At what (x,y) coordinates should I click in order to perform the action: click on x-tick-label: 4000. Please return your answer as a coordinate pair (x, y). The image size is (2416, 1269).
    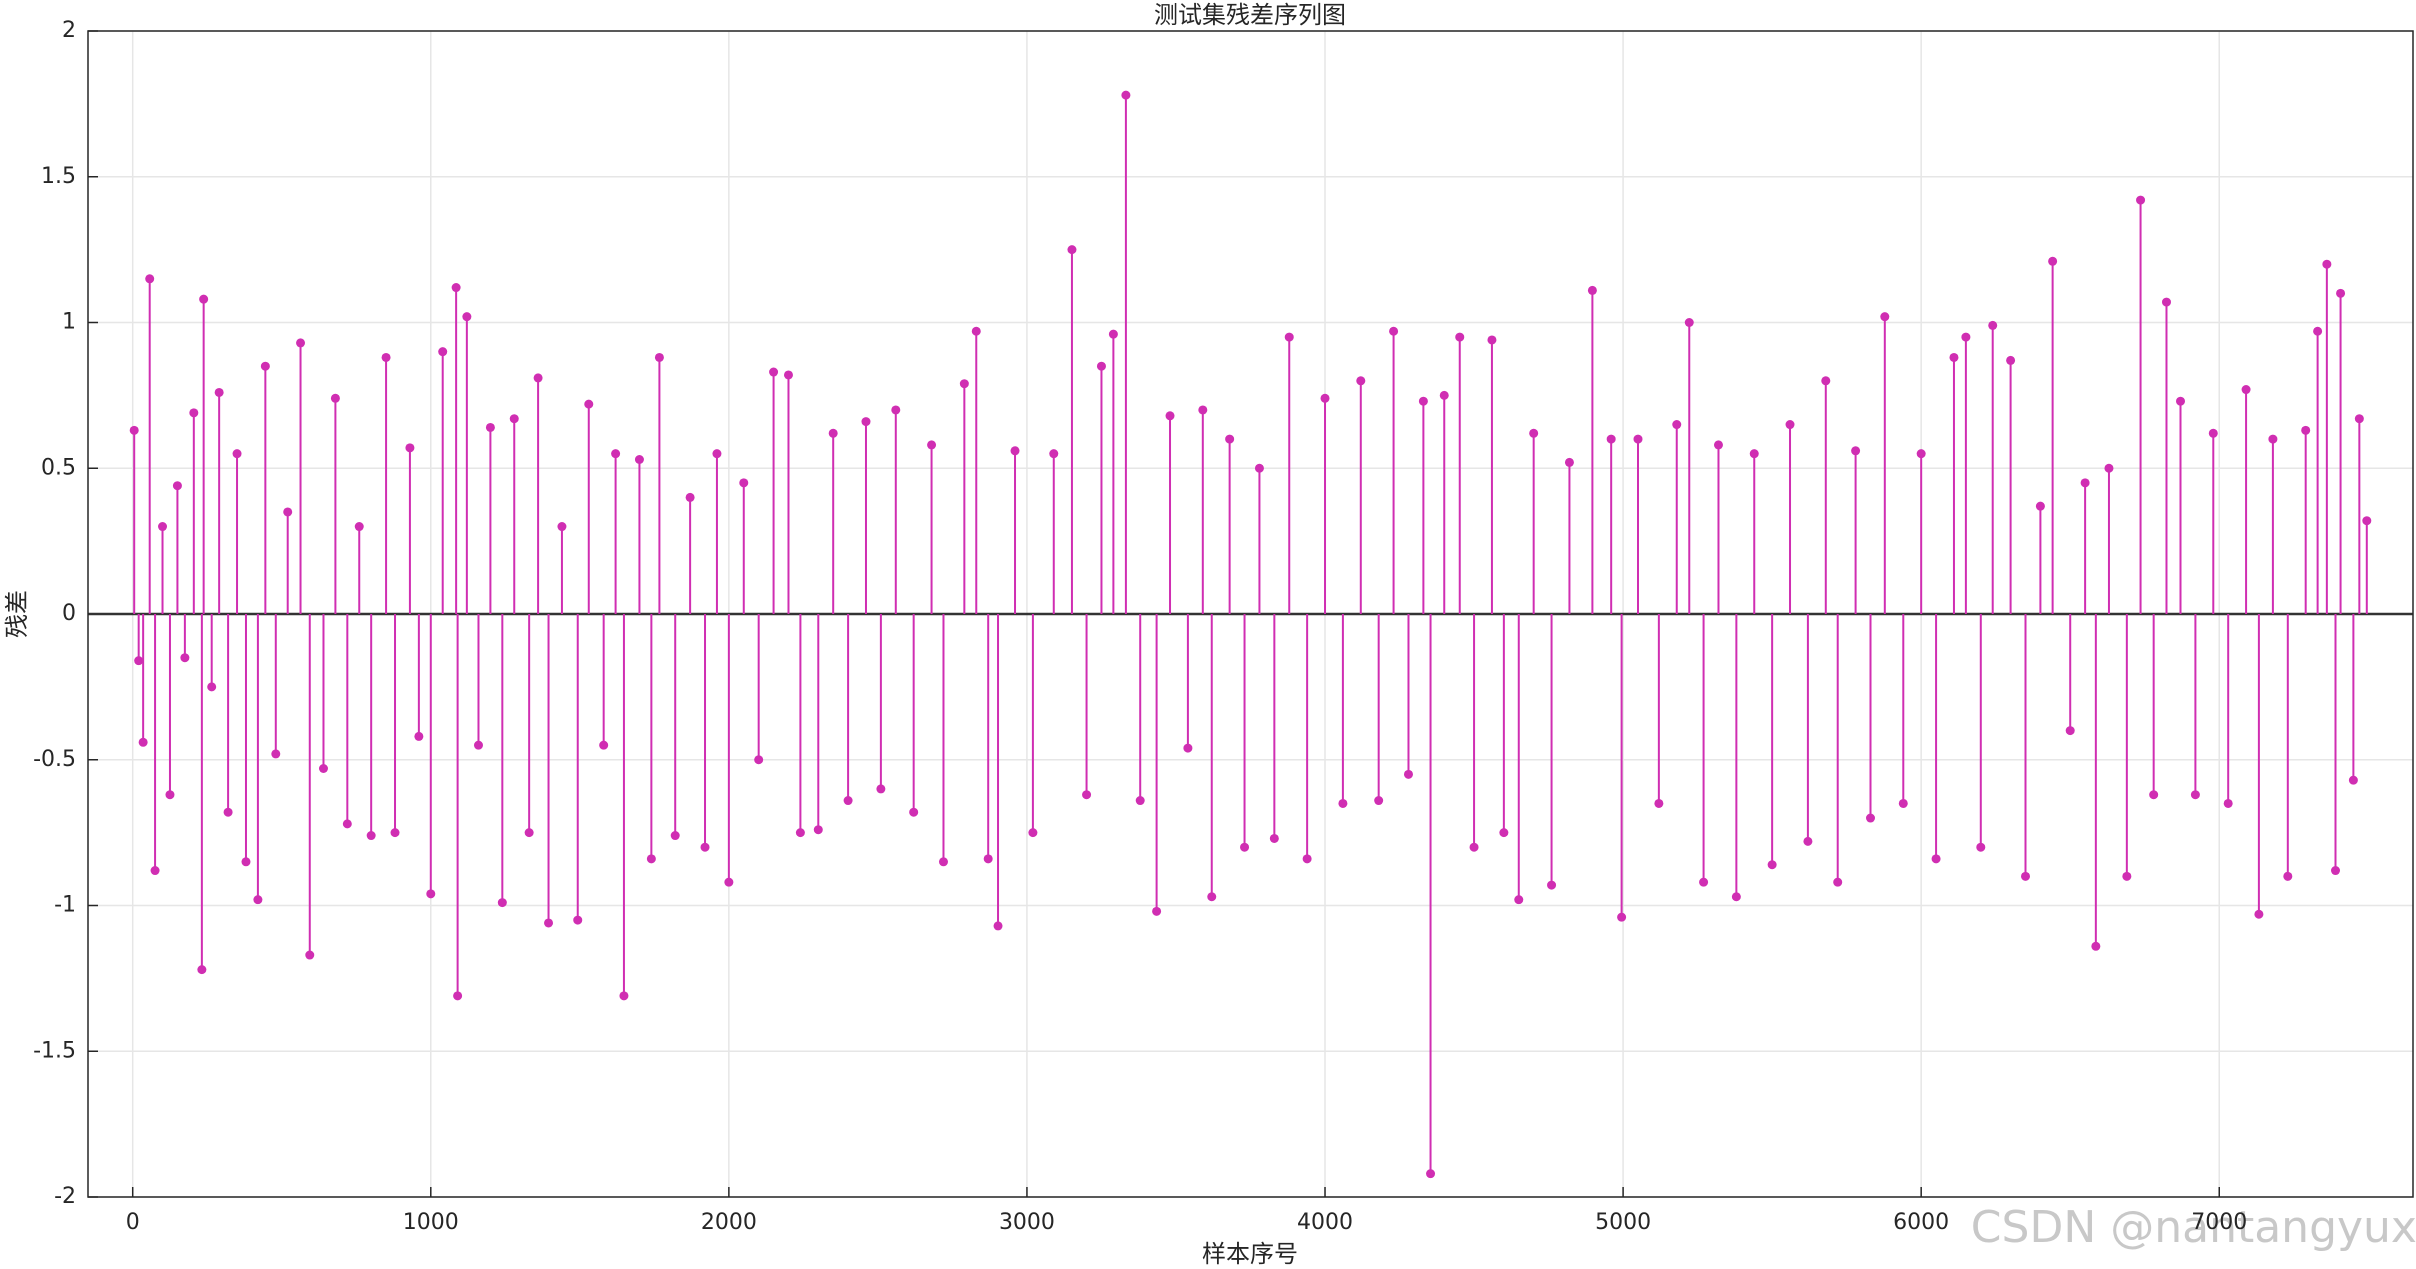
    Looking at the image, I should click on (1325, 1222).